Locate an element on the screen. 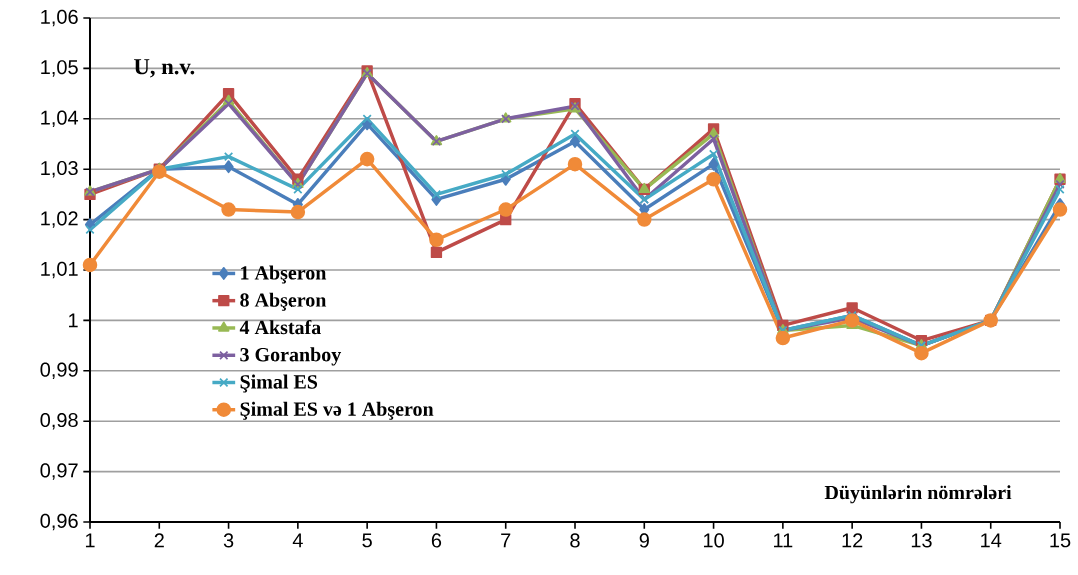 The width and height of the screenshot is (1078, 575). y-tick-label: 0,96 is located at coordinates (59, 522).